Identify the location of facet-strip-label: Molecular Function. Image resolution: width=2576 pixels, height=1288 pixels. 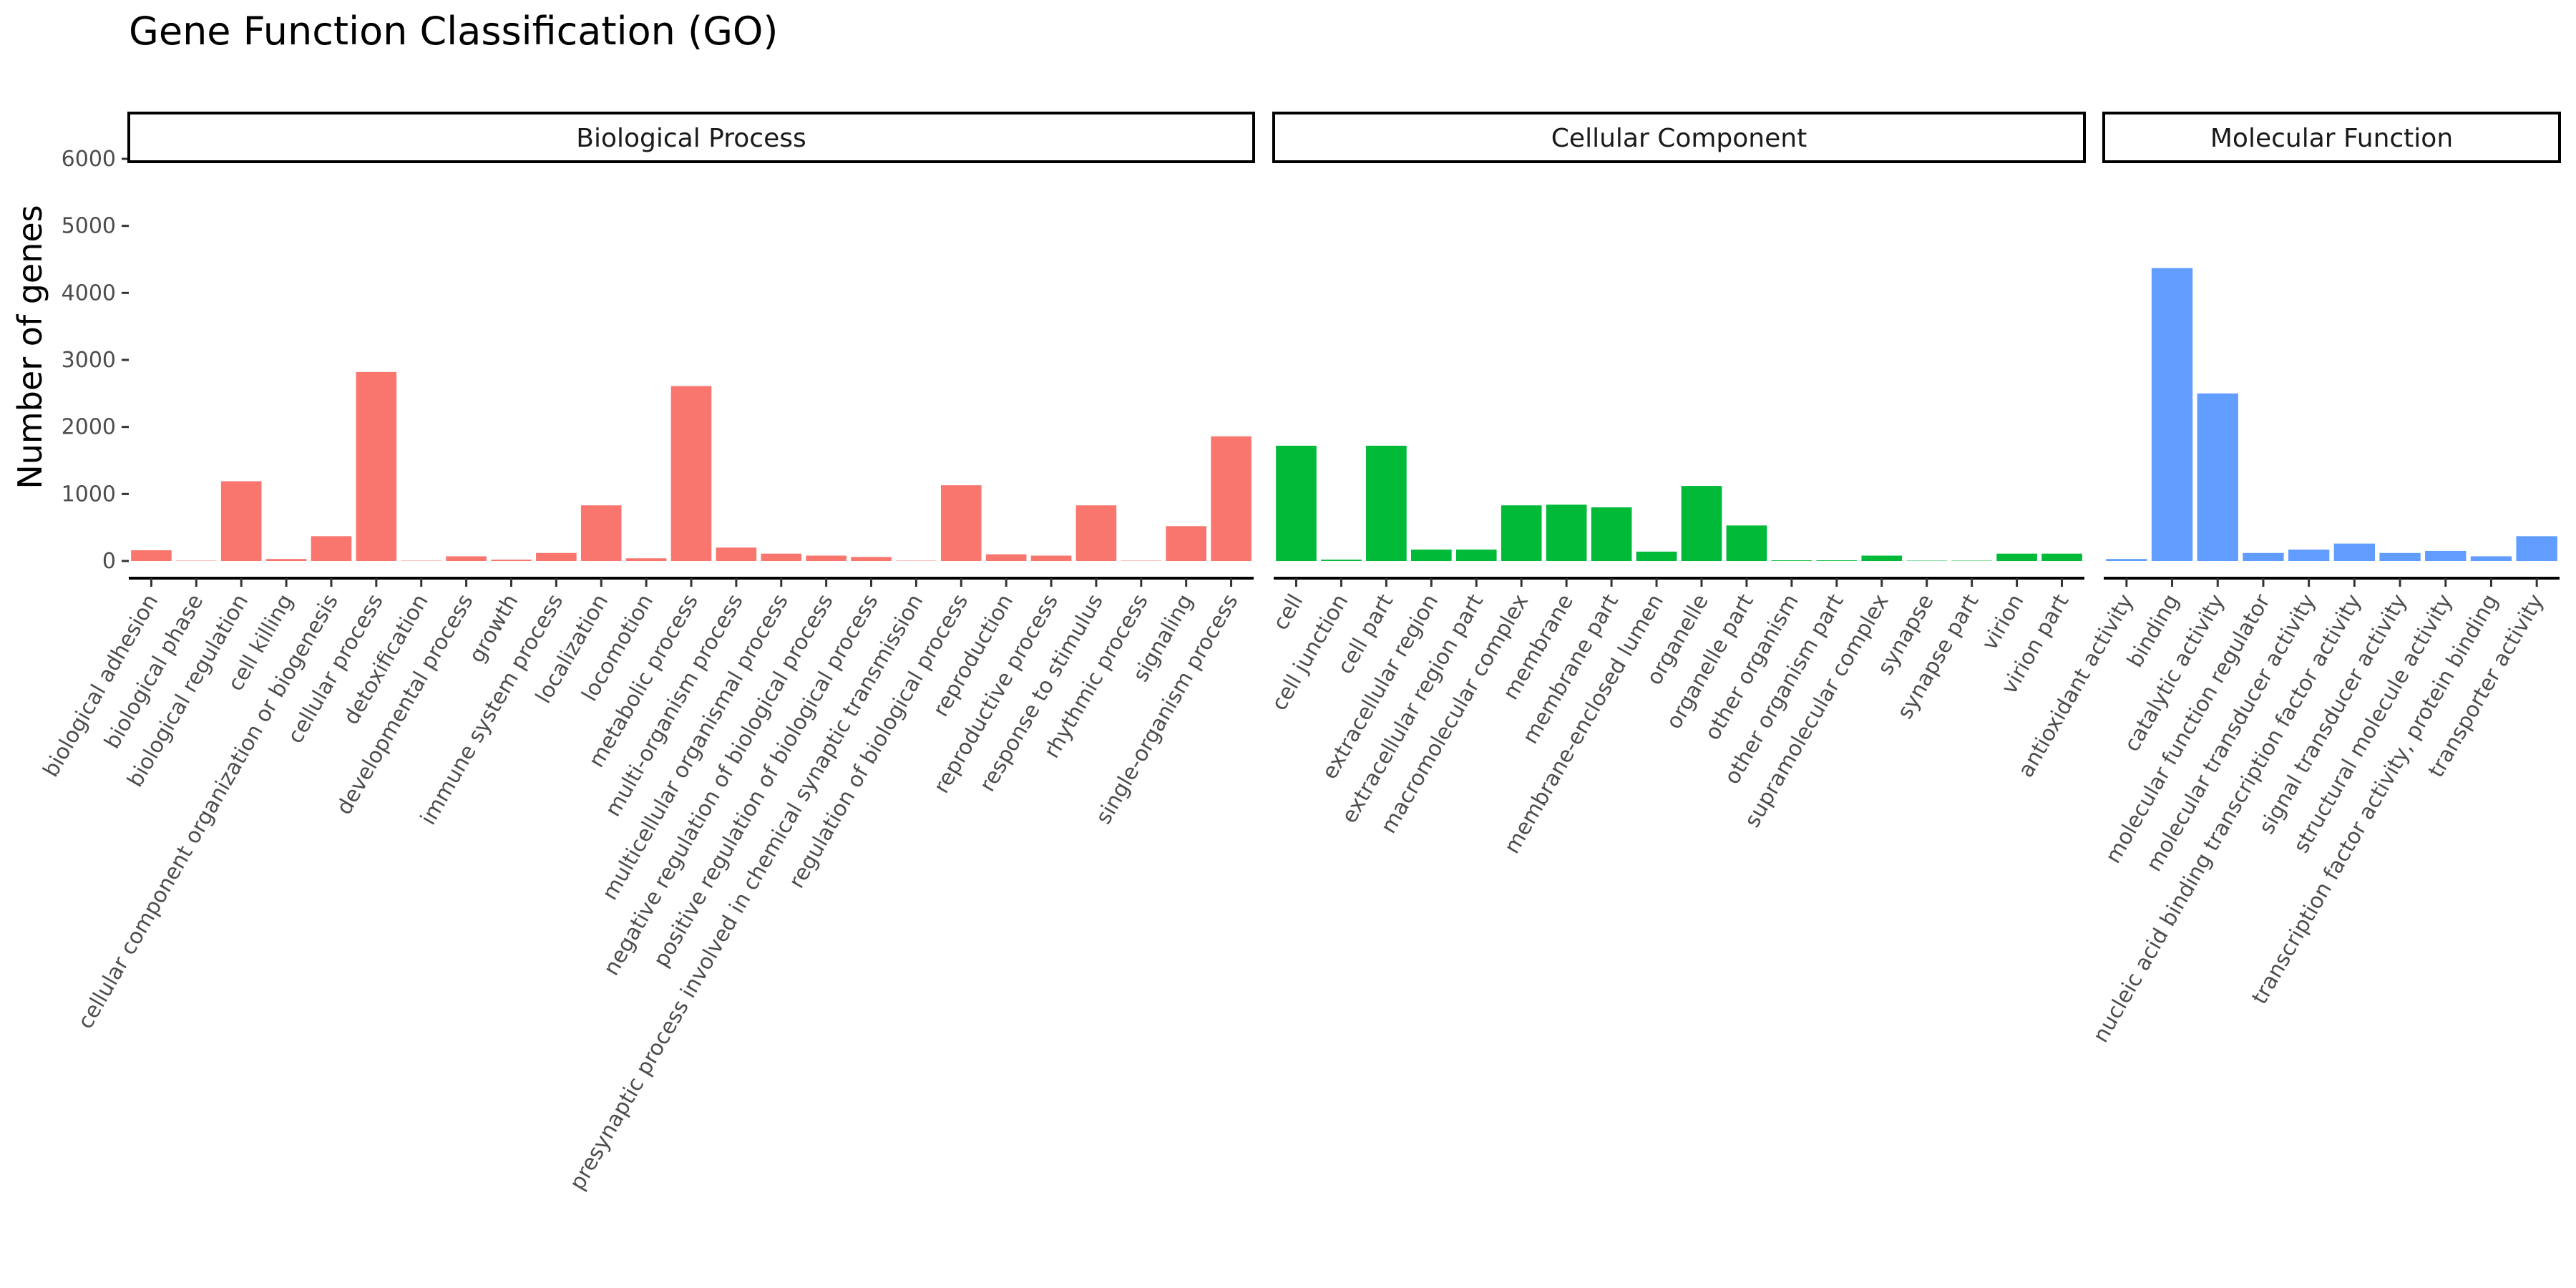
(2331, 138).